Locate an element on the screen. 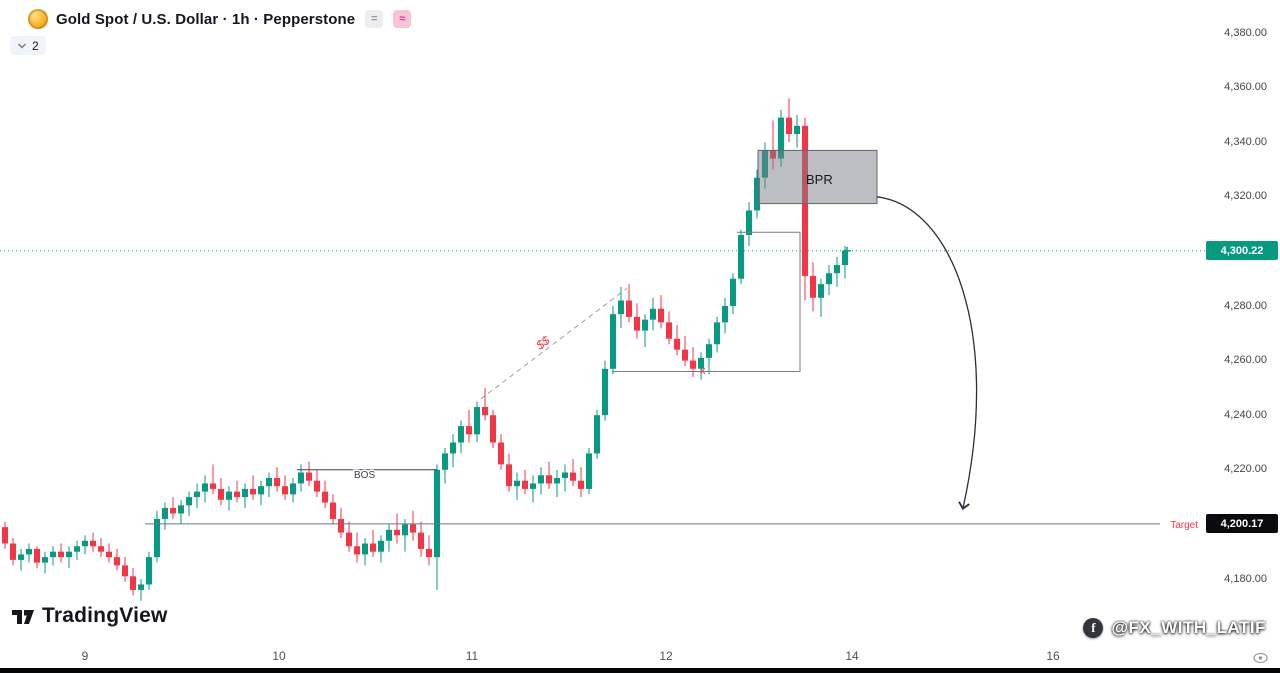 The width and height of the screenshot is (1280, 673). price-axis-label: 4,340.00 is located at coordinates (1245, 141).